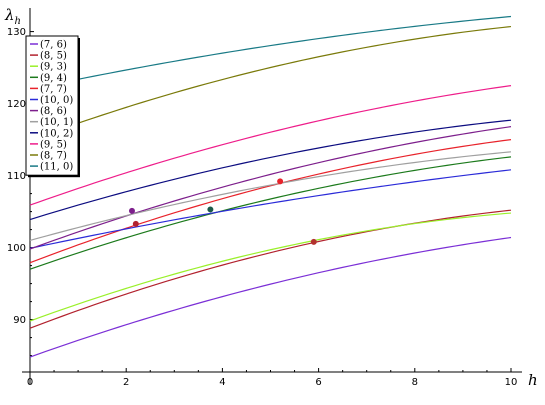 The image size is (545, 405). Describe the element at coordinates (318, 382) in the screenshot. I see `x-tick-label: 6` at that location.